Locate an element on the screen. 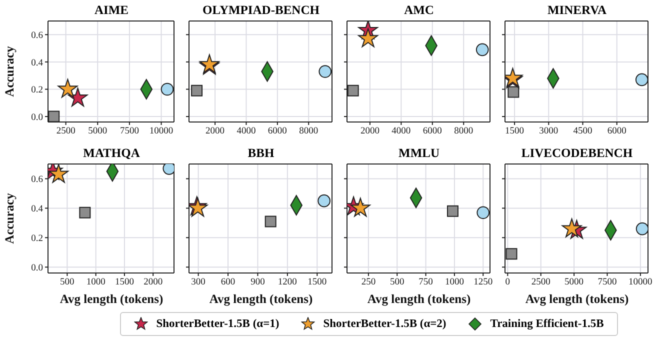 The image size is (660, 350). chart-title: LIVECODEBENCH is located at coordinates (577, 153).